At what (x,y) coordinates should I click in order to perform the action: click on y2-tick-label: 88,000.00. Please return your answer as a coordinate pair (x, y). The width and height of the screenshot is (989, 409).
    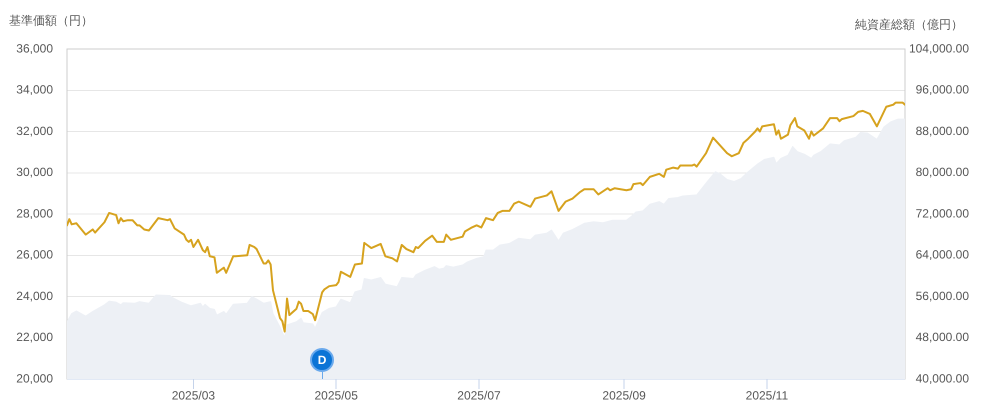
    Looking at the image, I should click on (943, 131).